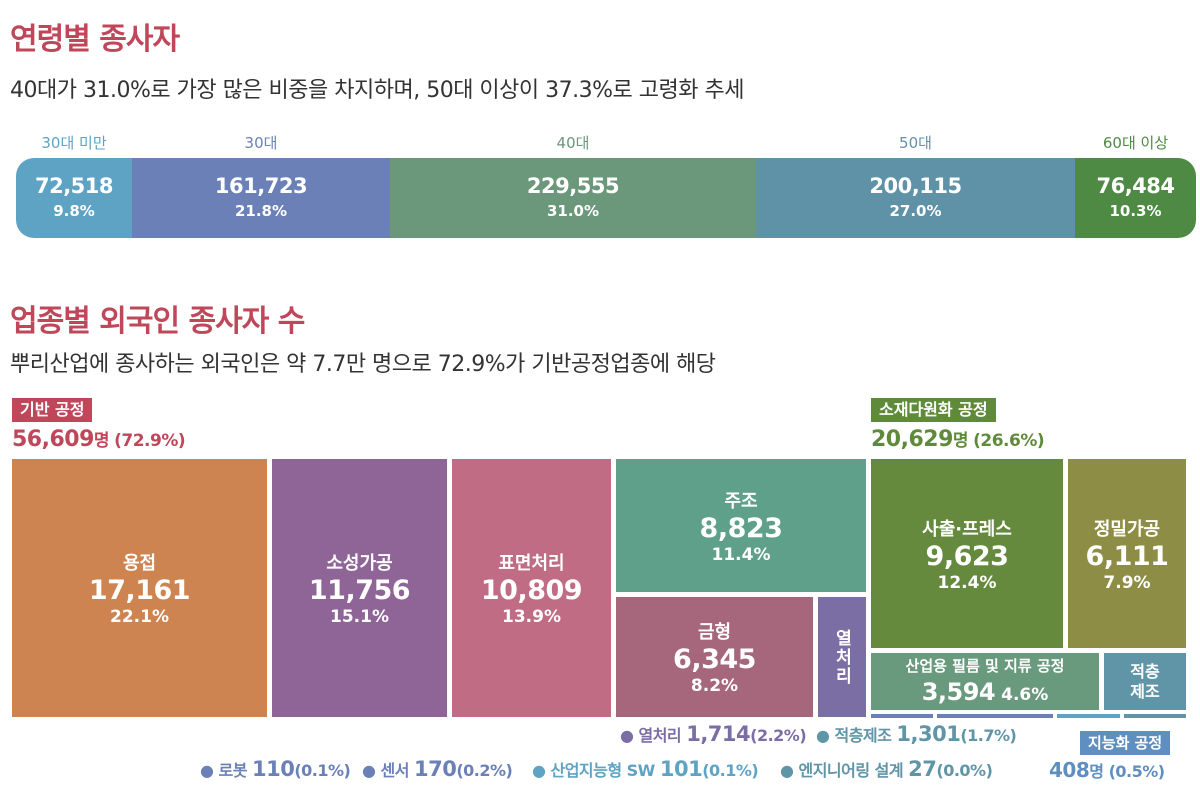  I want to click on group-total-value: 56,609, so click(53, 439).